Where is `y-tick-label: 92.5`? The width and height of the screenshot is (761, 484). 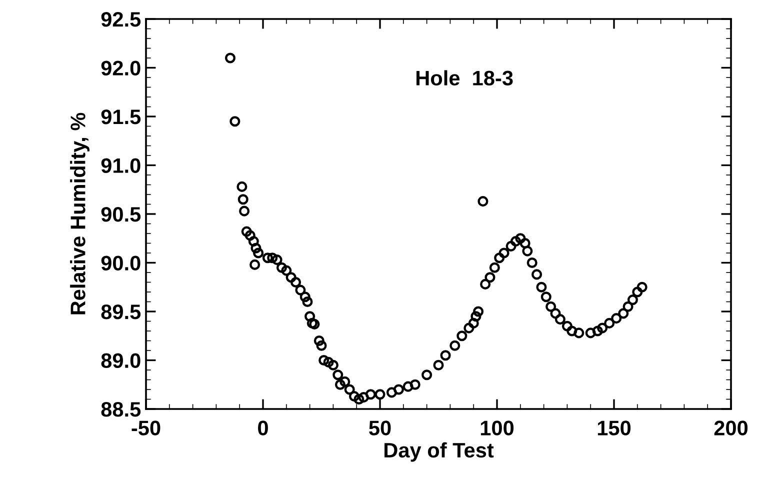 y-tick-label: 92.5 is located at coordinates (121, 19).